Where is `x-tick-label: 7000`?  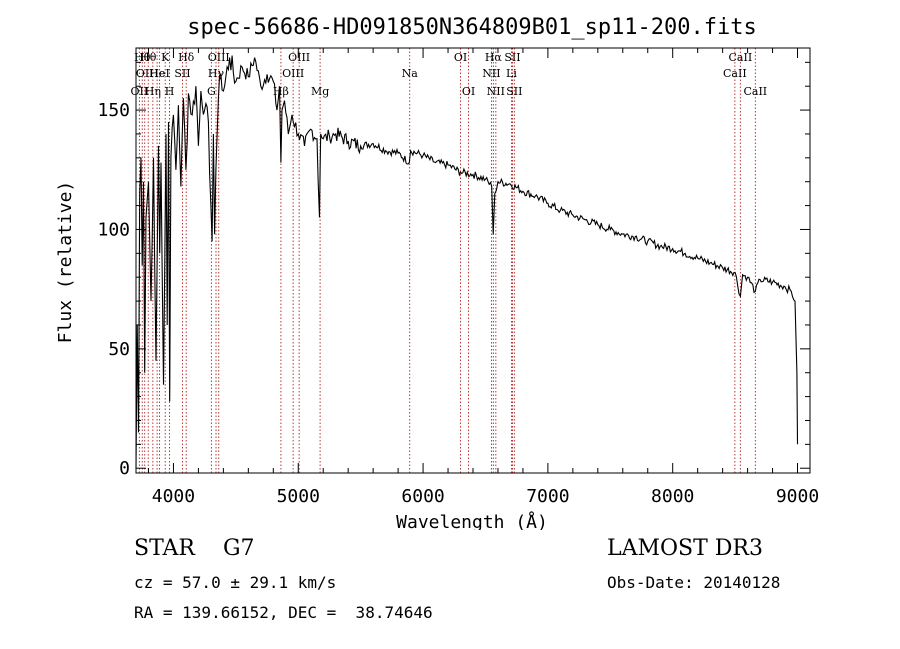
x-tick-label: 7000 is located at coordinates (547, 496).